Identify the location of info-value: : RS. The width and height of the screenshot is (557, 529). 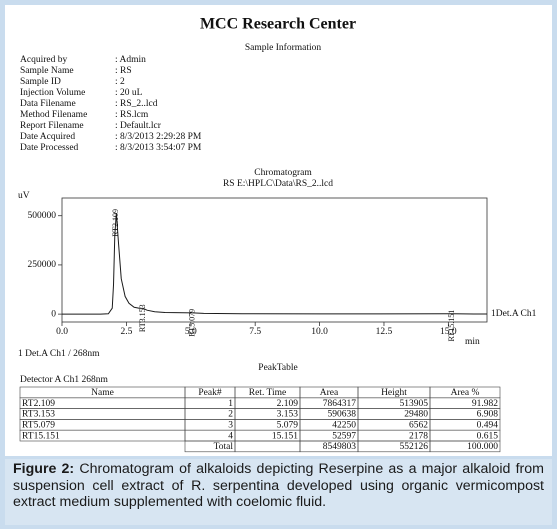
(123, 71).